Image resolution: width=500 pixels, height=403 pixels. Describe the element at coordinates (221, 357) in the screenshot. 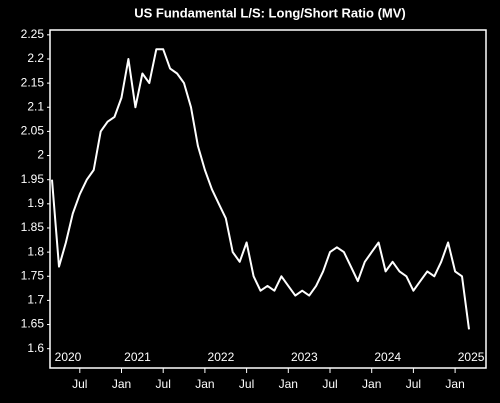

I see `year-label: 2022` at that location.